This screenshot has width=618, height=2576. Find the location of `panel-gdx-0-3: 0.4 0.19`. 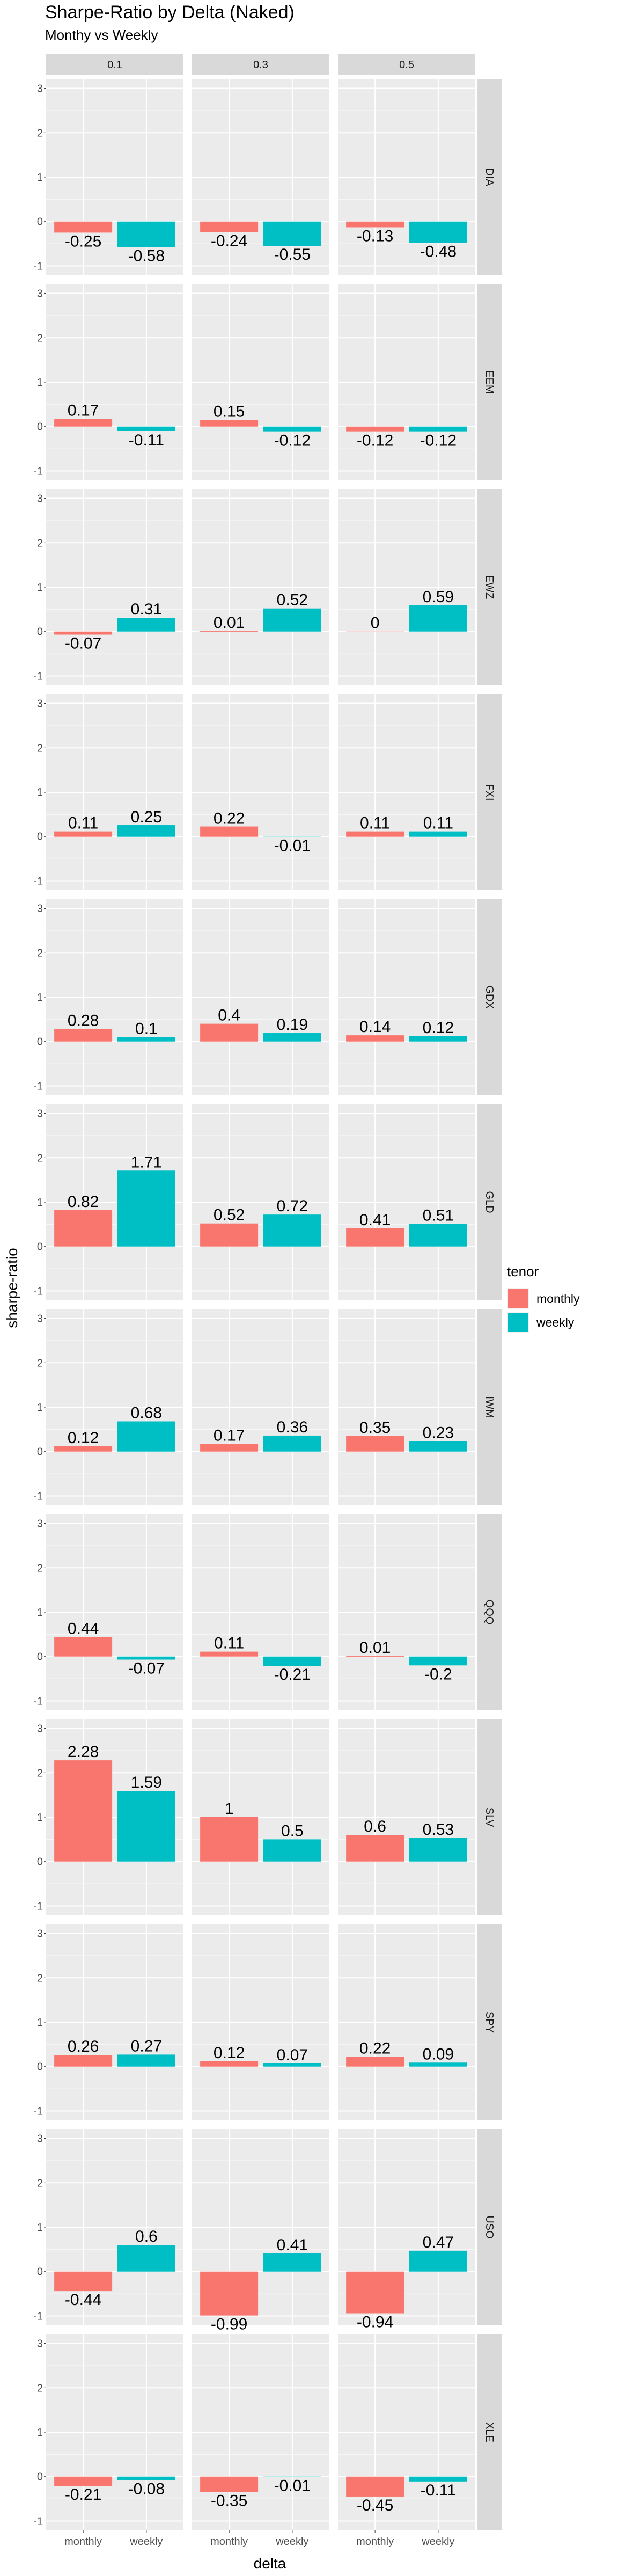

panel-gdx-0-3: 0.4 0.19 is located at coordinates (261, 997).